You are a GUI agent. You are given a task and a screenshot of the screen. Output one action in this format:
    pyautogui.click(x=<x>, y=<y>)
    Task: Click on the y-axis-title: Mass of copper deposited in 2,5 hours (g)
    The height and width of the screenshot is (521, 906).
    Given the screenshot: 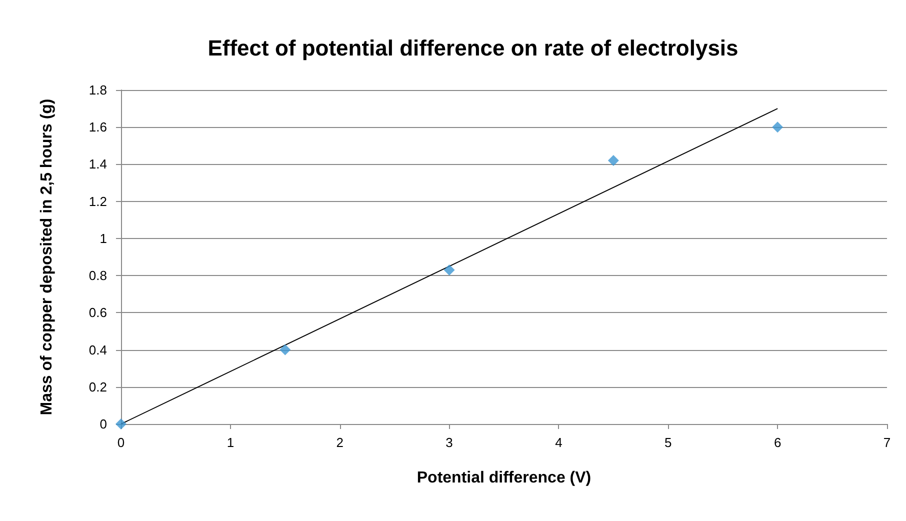 What is the action you would take?
    pyautogui.click(x=47, y=257)
    